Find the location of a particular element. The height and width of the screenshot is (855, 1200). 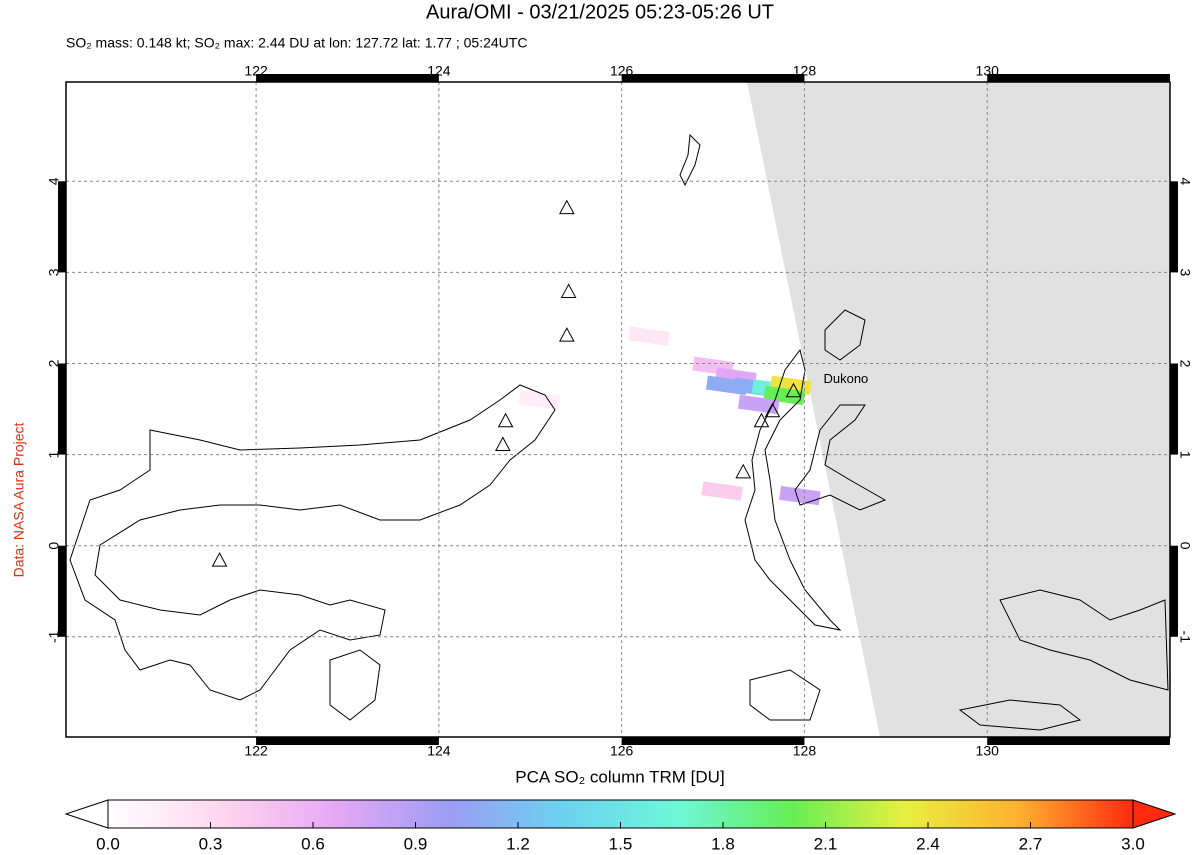

colorbar-tick-label: 2.4 is located at coordinates (928, 843).